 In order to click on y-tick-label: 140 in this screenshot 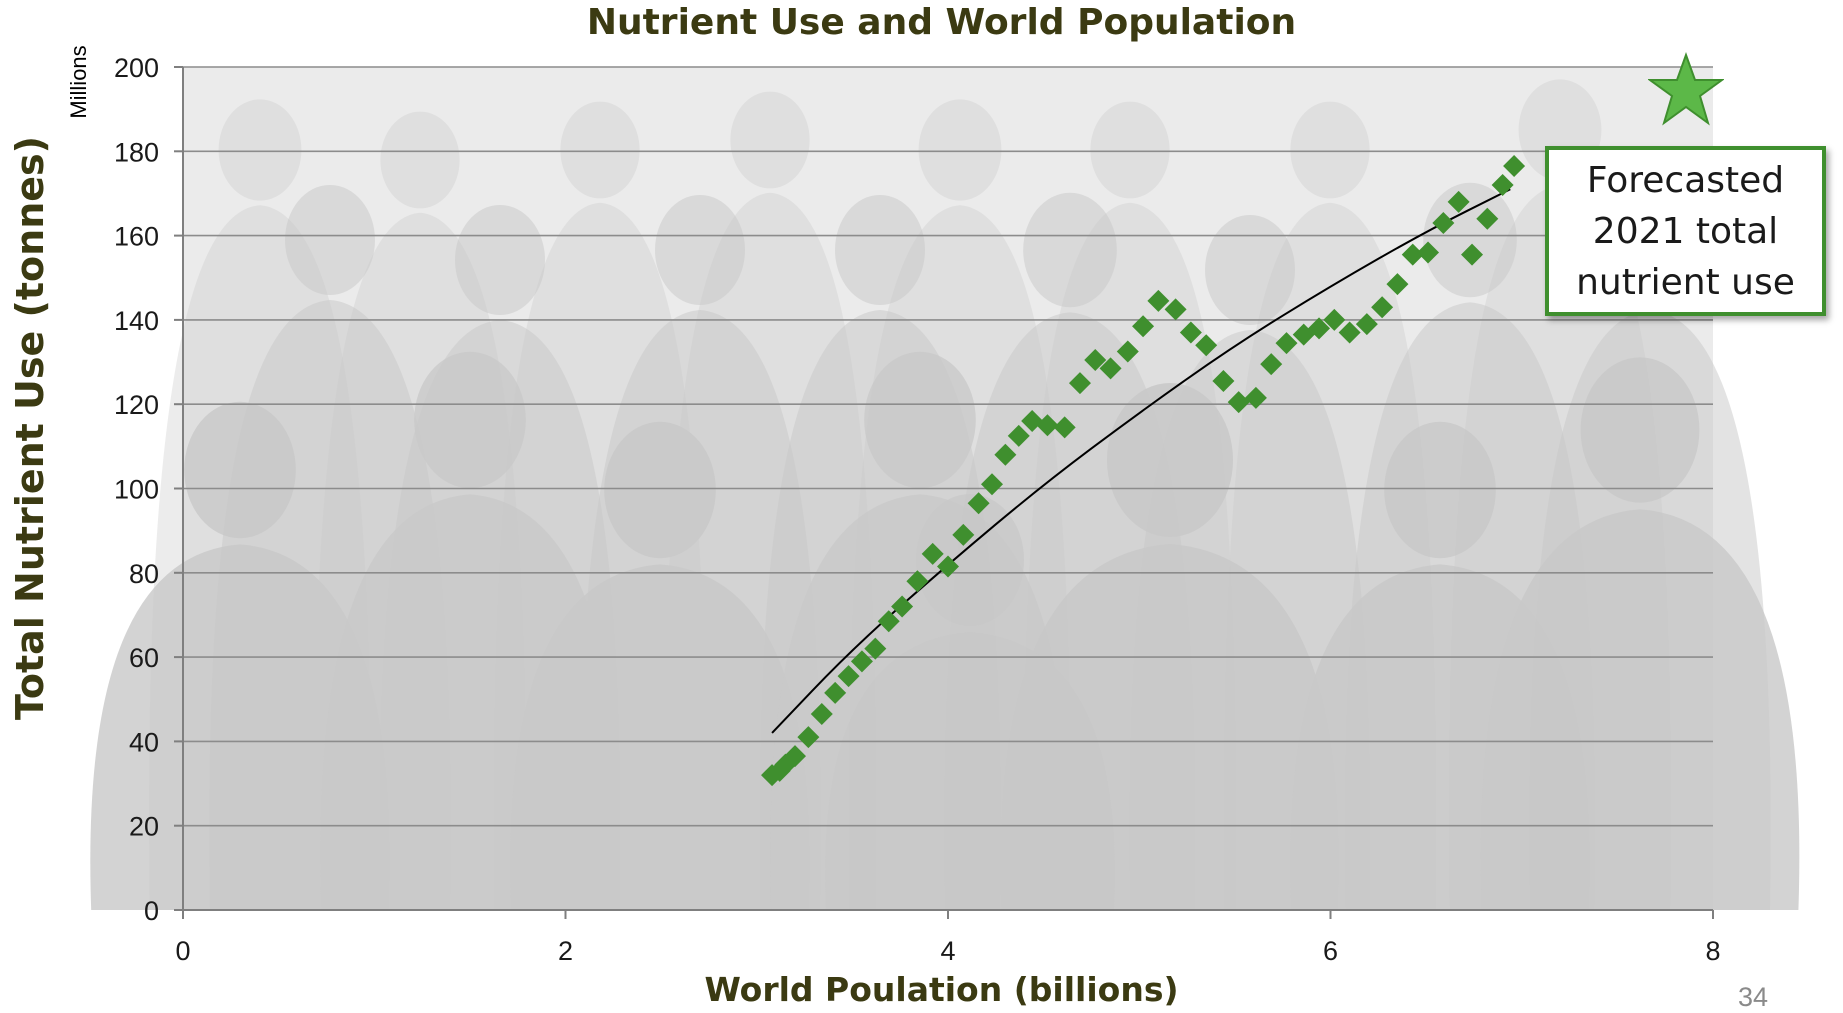, I will do `click(136, 321)`.